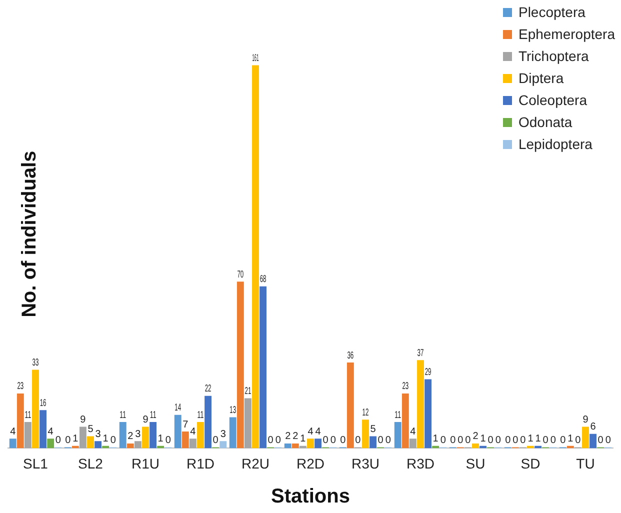 The height and width of the screenshot is (513, 621). What do you see at coordinates (98, 434) in the screenshot?
I see `data-label: 3` at bounding box center [98, 434].